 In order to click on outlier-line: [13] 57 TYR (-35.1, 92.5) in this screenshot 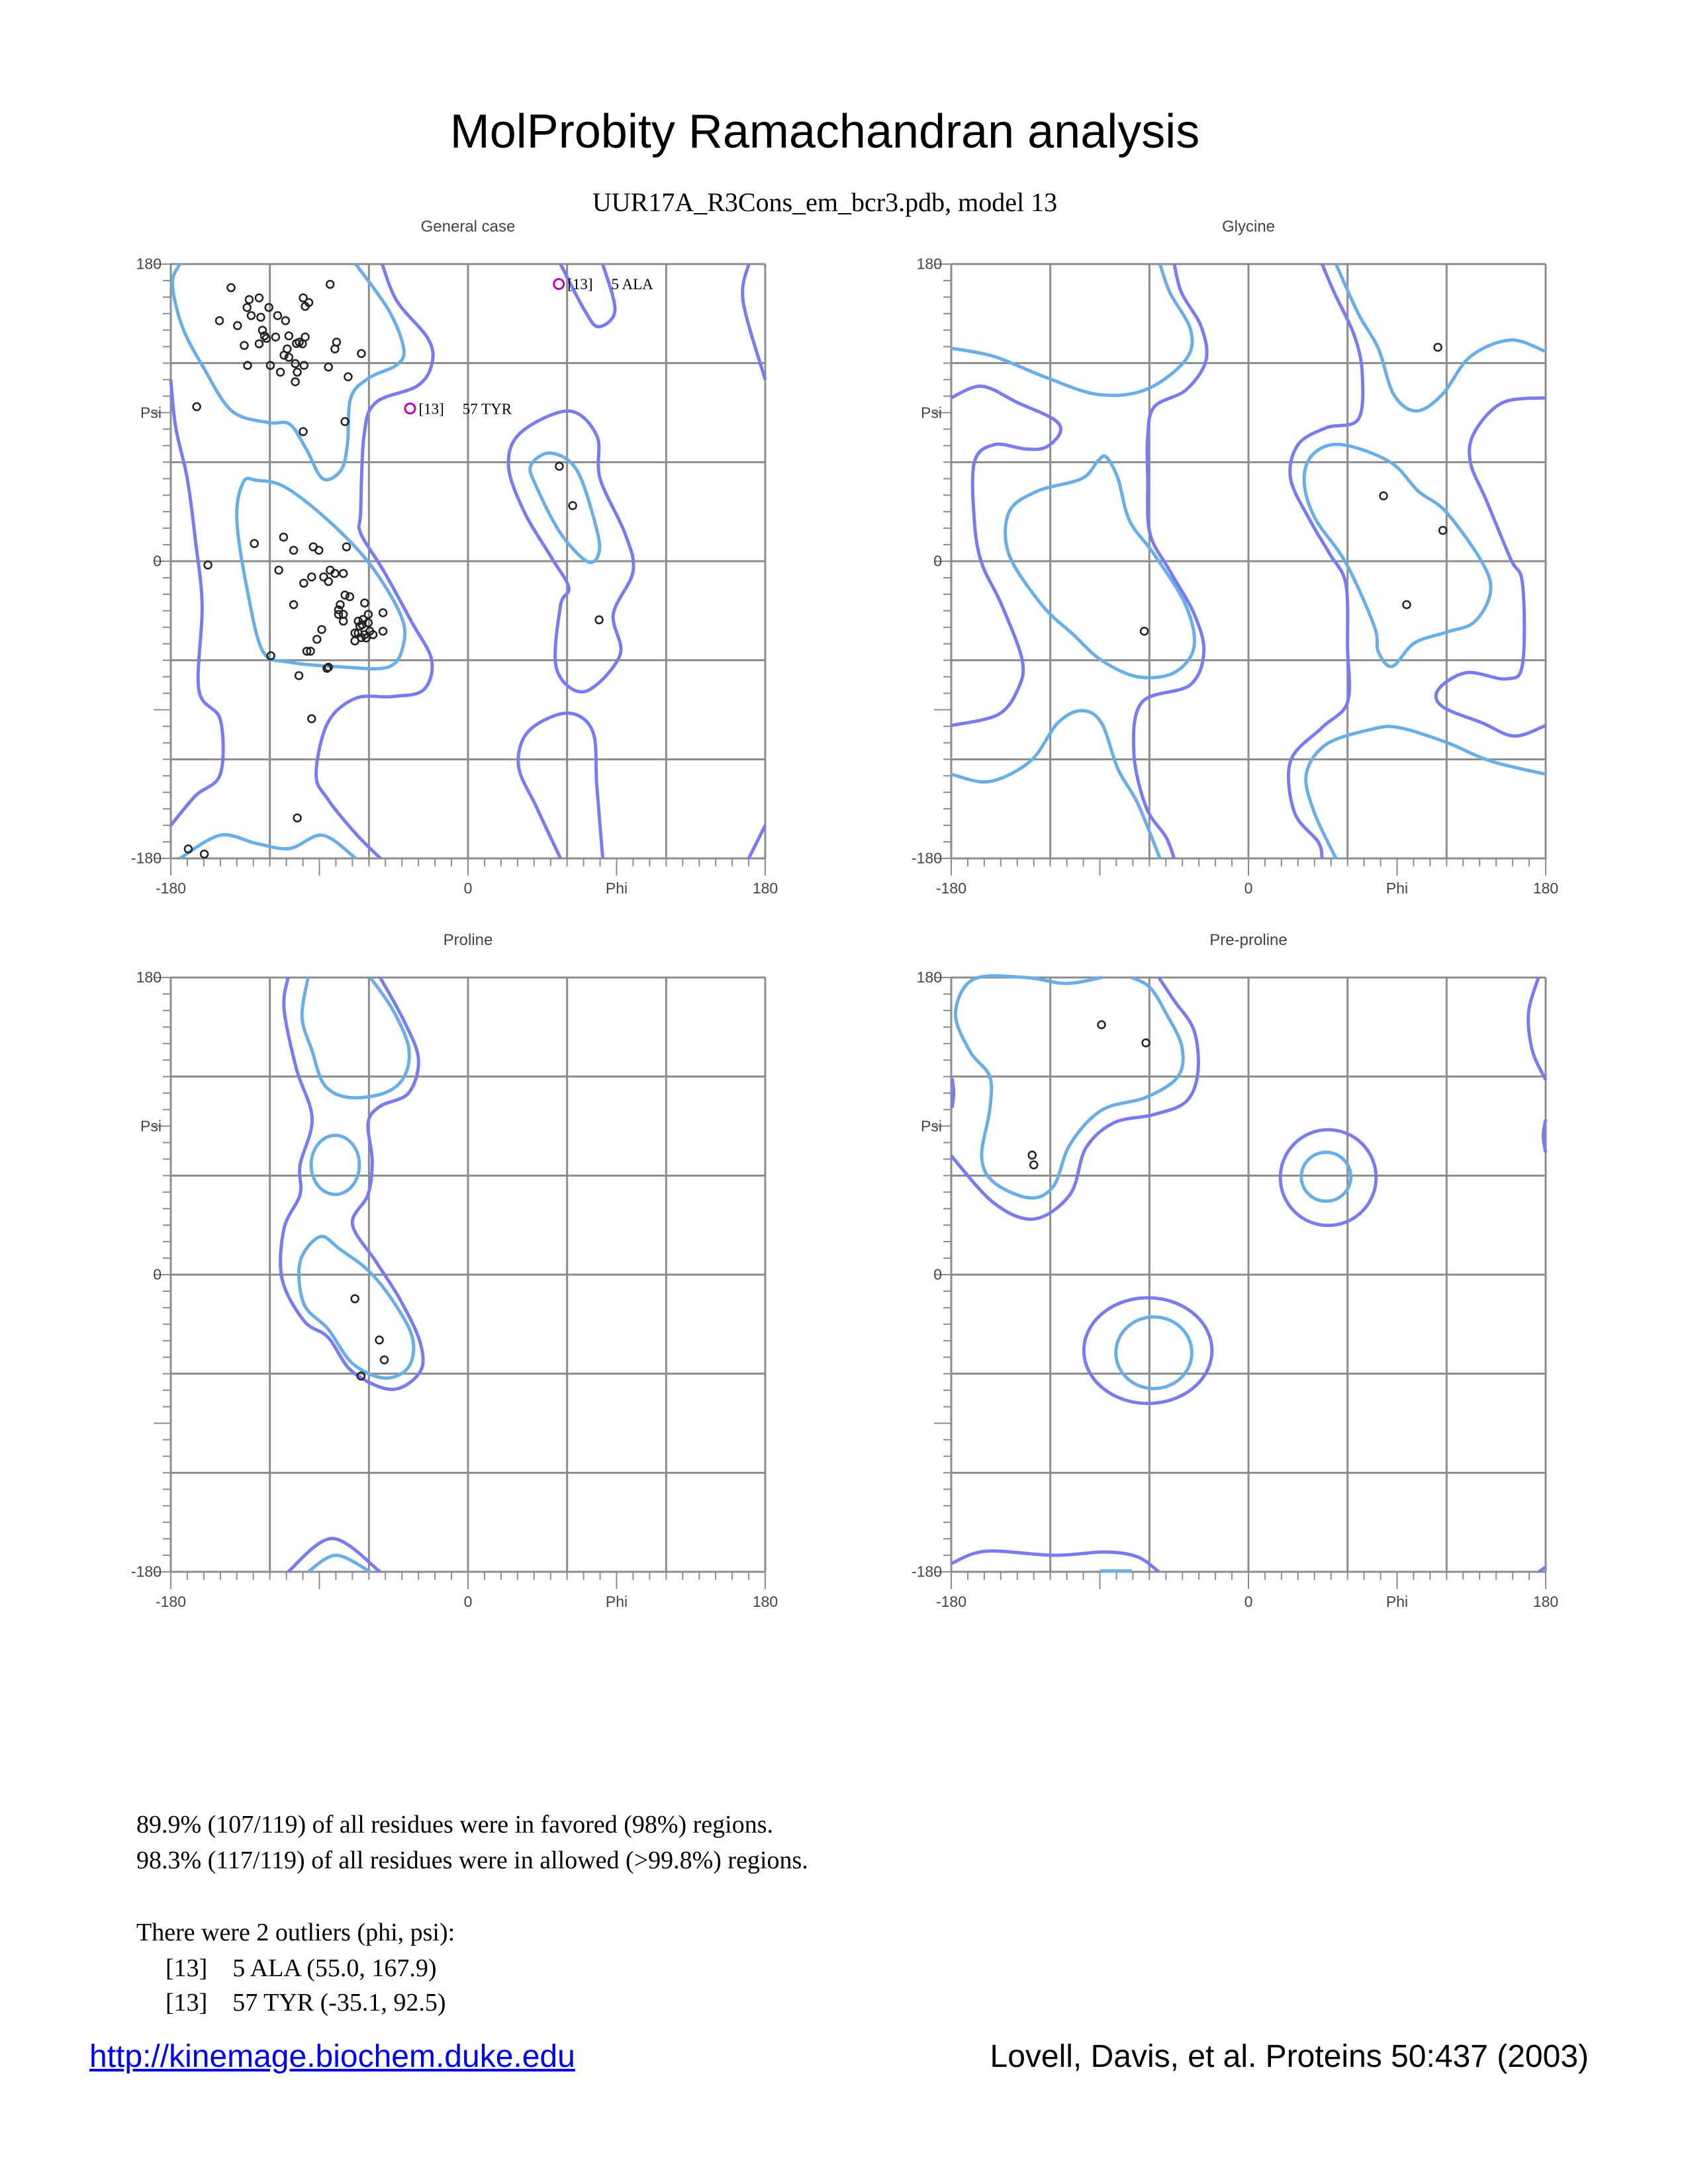, I will do `click(305, 2003)`.